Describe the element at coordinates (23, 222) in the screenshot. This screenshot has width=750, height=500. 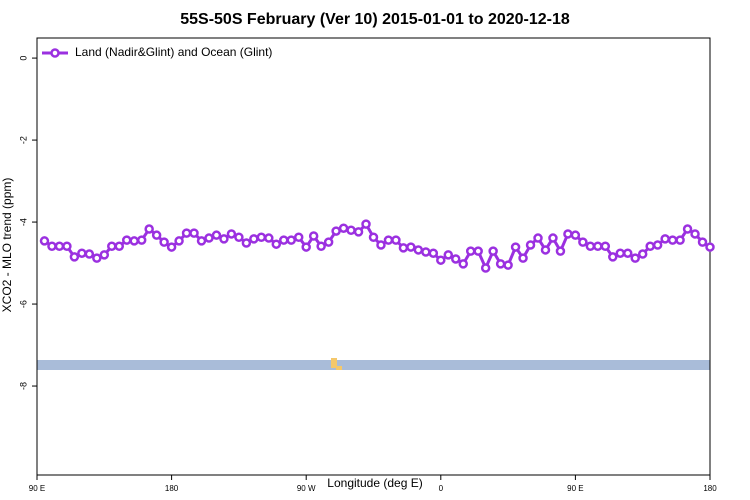
I see `y-tick-label: -4` at that location.